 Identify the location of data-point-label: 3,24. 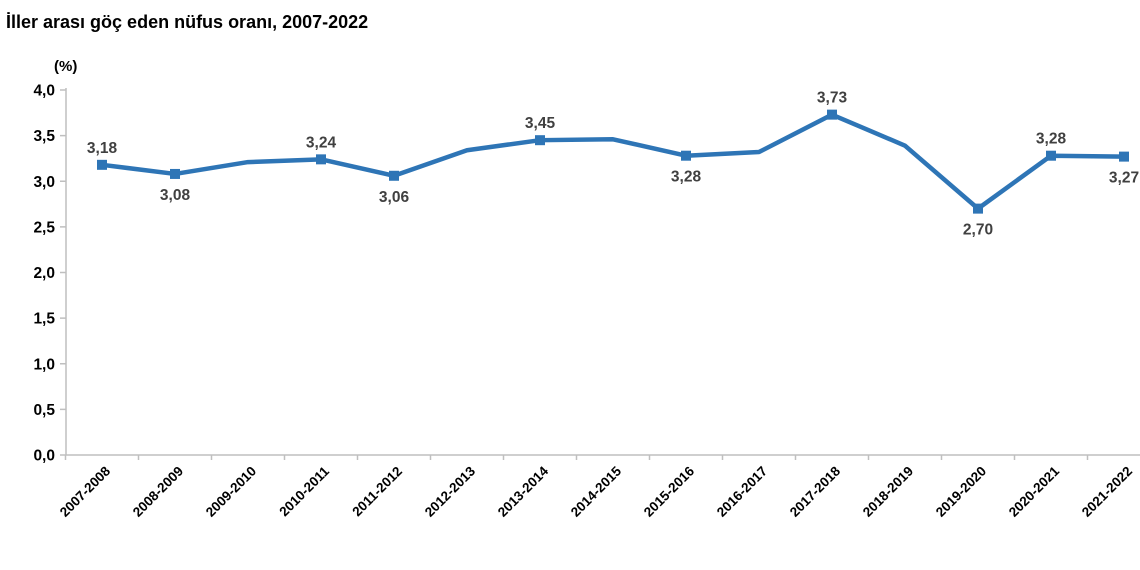
(321, 142).